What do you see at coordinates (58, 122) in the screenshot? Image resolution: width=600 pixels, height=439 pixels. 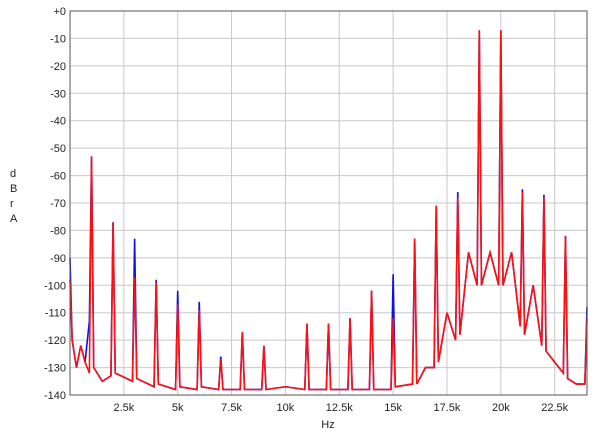 I see `y-tick-label: -40` at bounding box center [58, 122].